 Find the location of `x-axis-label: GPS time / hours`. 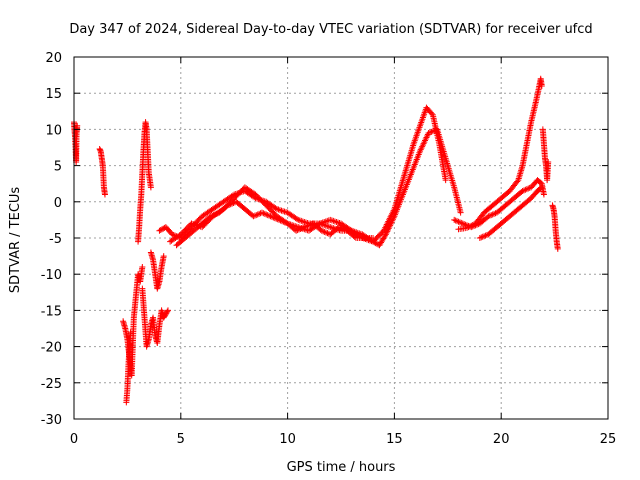

x-axis-label: GPS time / hours is located at coordinates (341, 467).